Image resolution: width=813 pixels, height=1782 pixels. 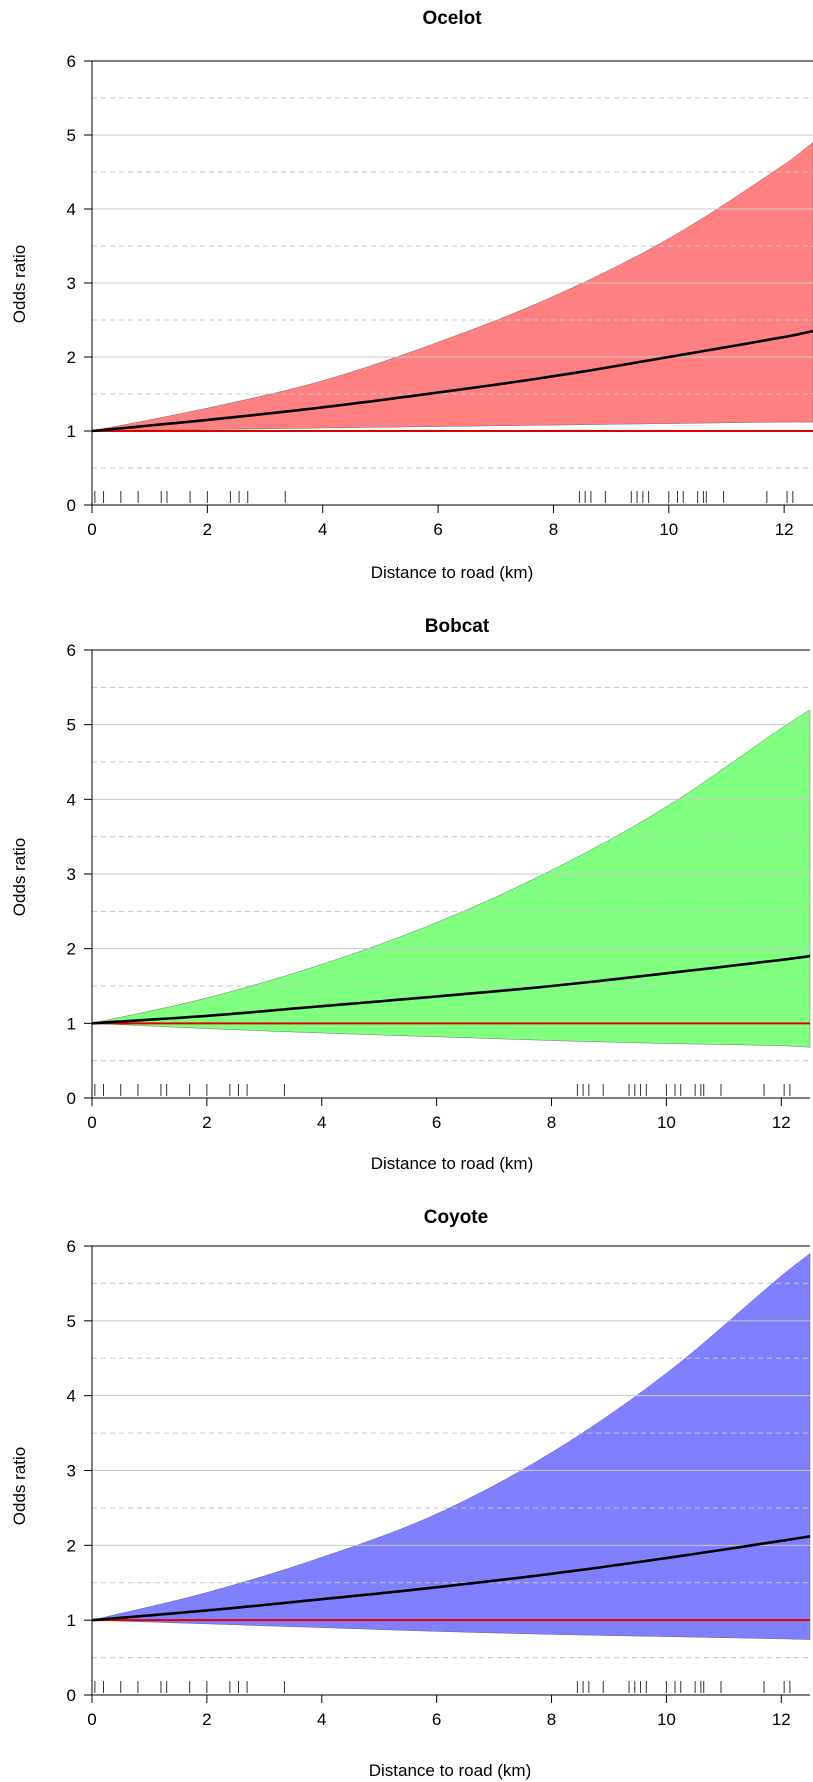 What do you see at coordinates (452, 18) in the screenshot?
I see `chart-title: Ocelot` at bounding box center [452, 18].